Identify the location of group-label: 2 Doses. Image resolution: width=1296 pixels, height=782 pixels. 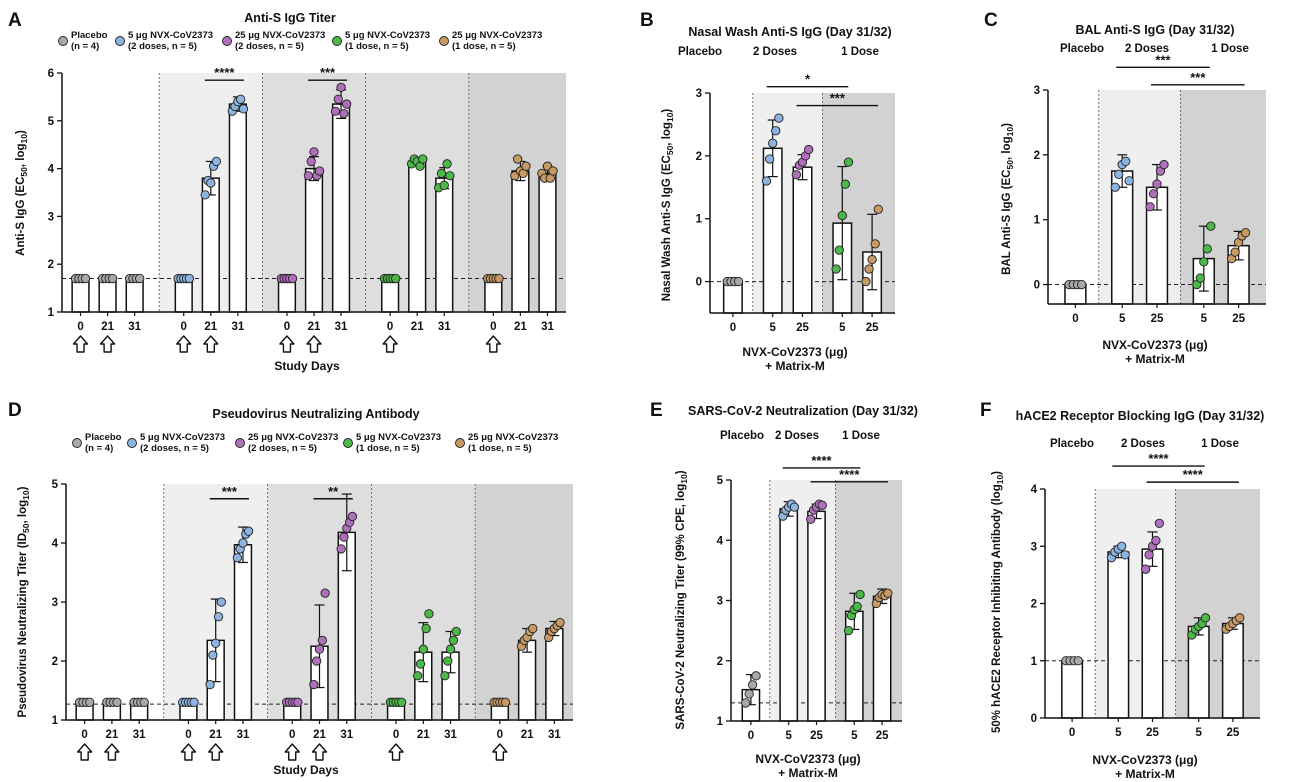
(1147, 49).